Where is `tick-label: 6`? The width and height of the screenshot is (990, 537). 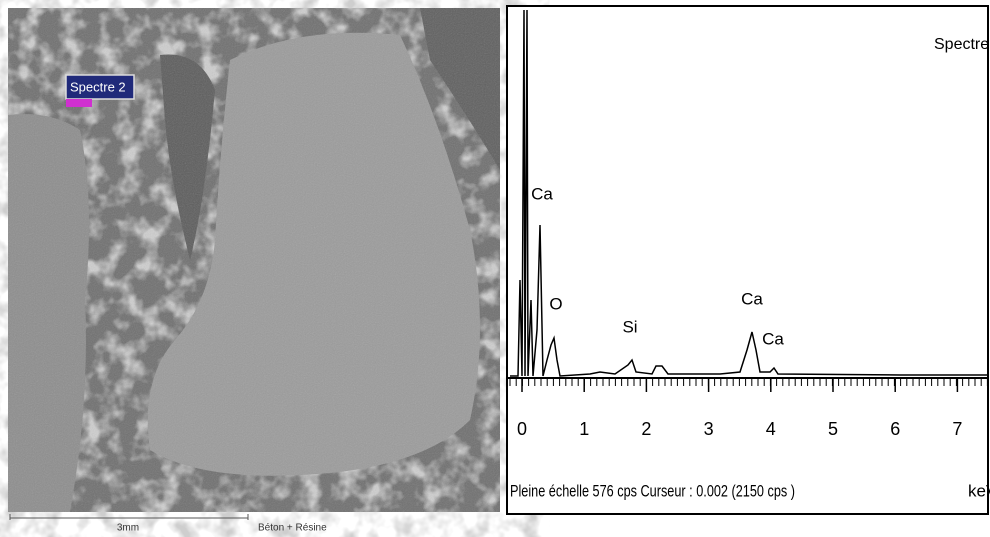 tick-label: 6 is located at coordinates (895, 429).